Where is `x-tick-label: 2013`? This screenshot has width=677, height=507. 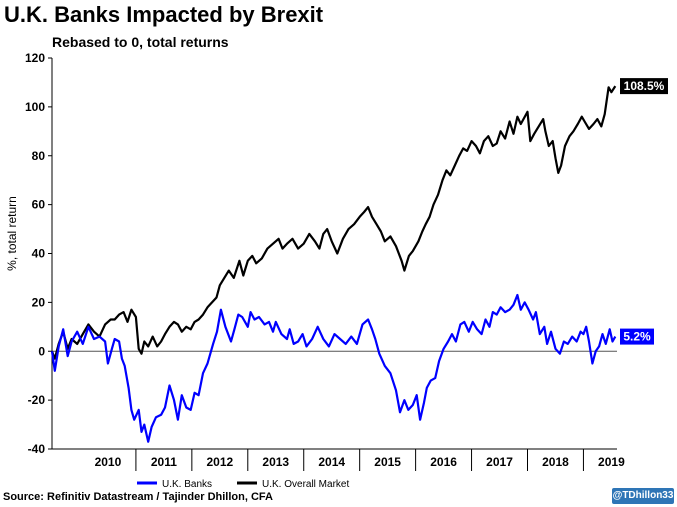 x-tick-label: 2013 is located at coordinates (275, 462).